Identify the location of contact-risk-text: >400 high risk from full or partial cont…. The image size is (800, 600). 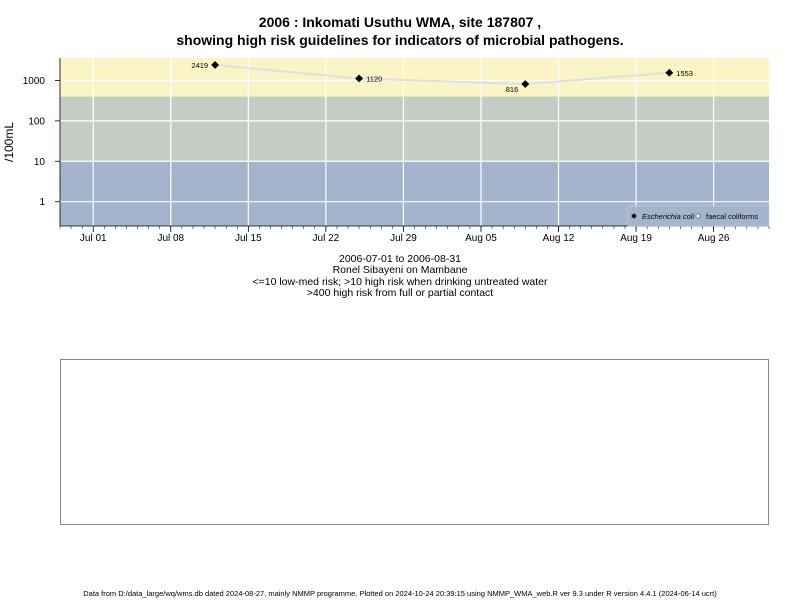
(400, 293).